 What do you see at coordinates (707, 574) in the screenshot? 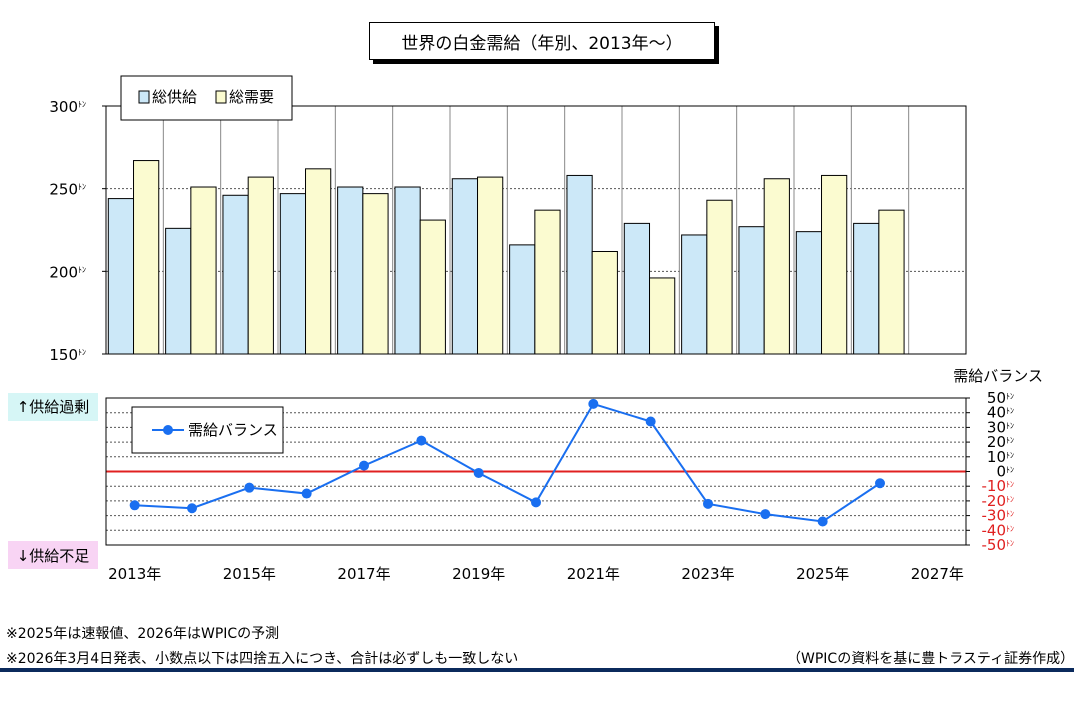
I see `x-tick-label: 2023年` at bounding box center [707, 574].